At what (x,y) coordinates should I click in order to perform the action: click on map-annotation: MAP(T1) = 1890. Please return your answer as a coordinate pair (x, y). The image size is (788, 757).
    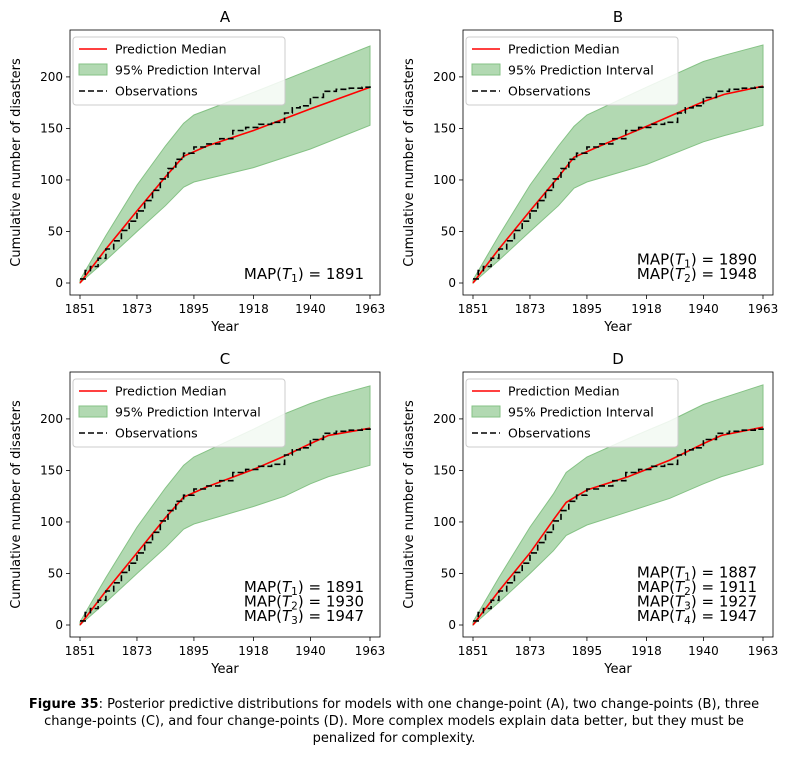
    Looking at the image, I should click on (697, 261).